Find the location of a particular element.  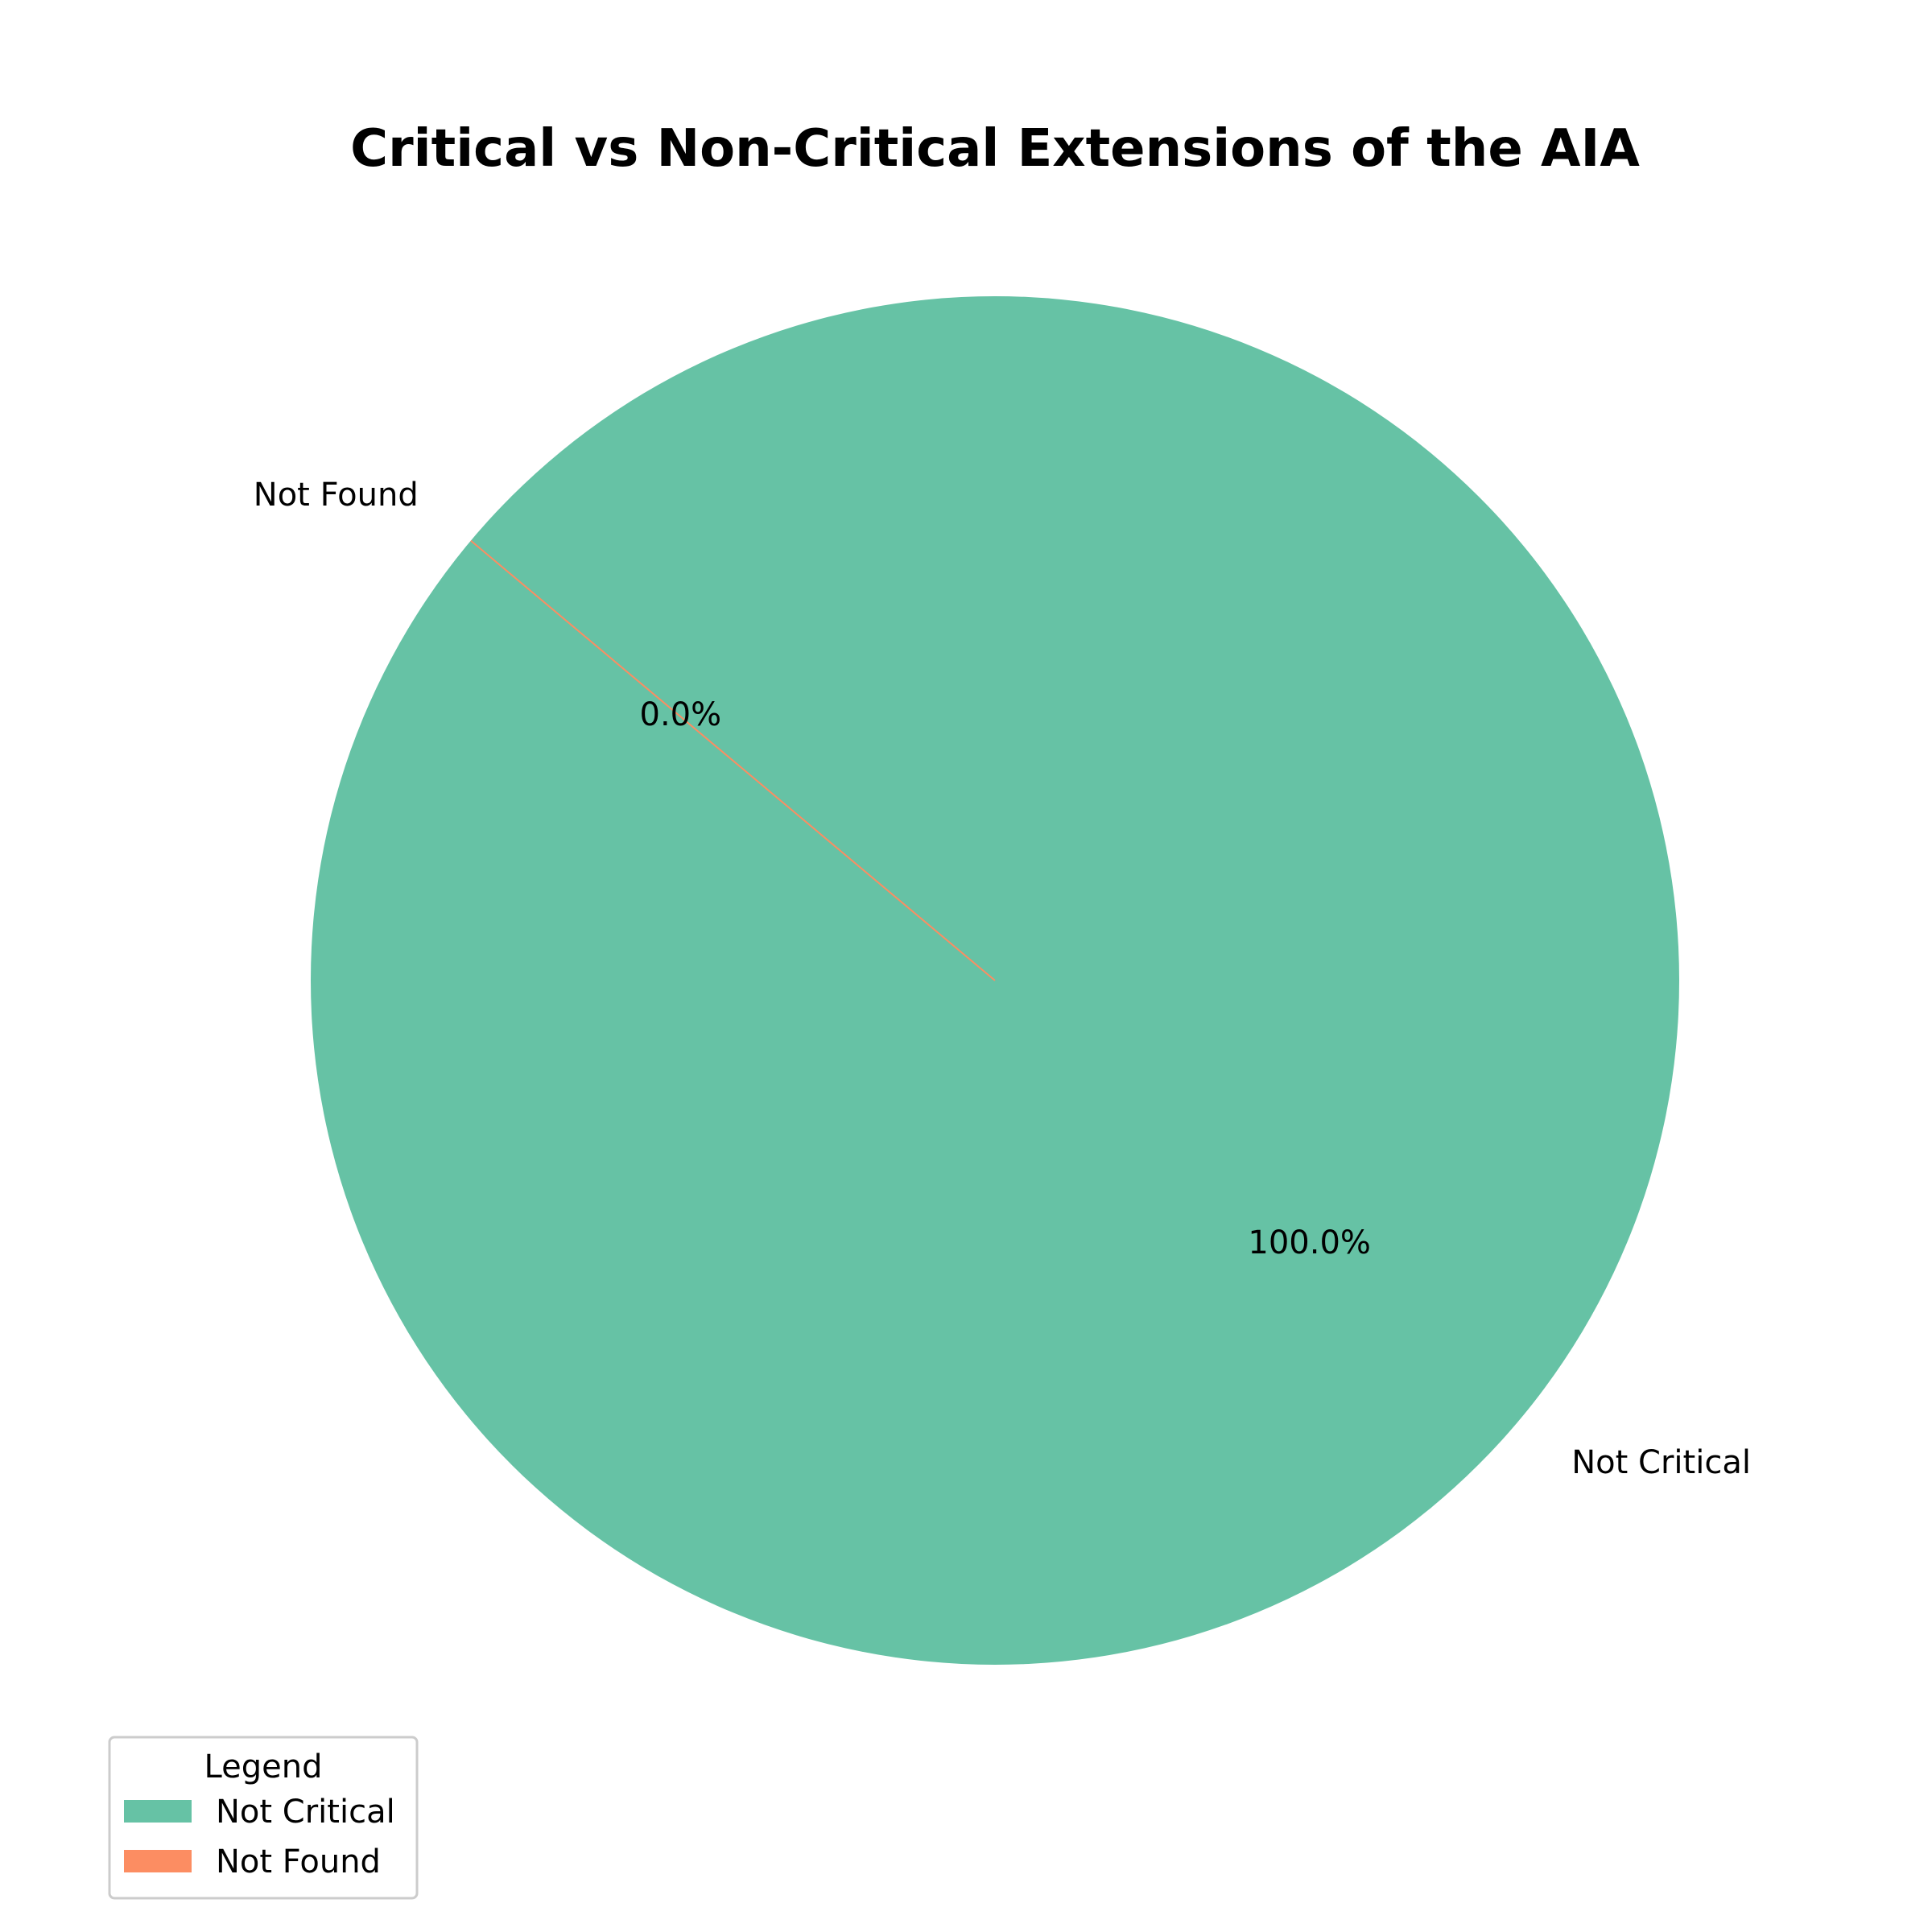

legend-swatch-not-critical is located at coordinates (158, 1811).